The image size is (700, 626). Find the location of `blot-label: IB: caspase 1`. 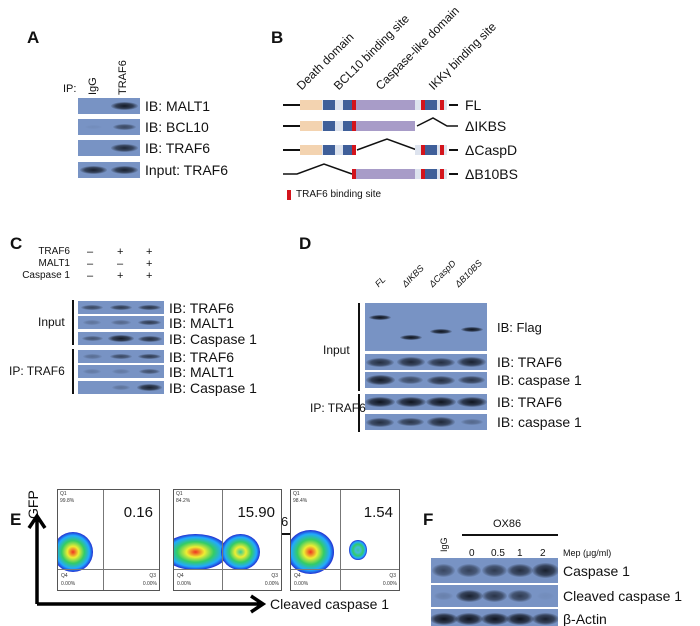

blot-label: IB: caspase 1 is located at coordinates (539, 380).